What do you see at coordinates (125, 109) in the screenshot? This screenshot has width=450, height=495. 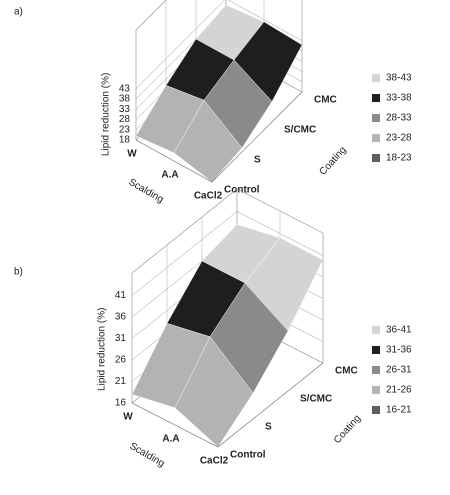 I see `z-tick-label: 33` at bounding box center [125, 109].